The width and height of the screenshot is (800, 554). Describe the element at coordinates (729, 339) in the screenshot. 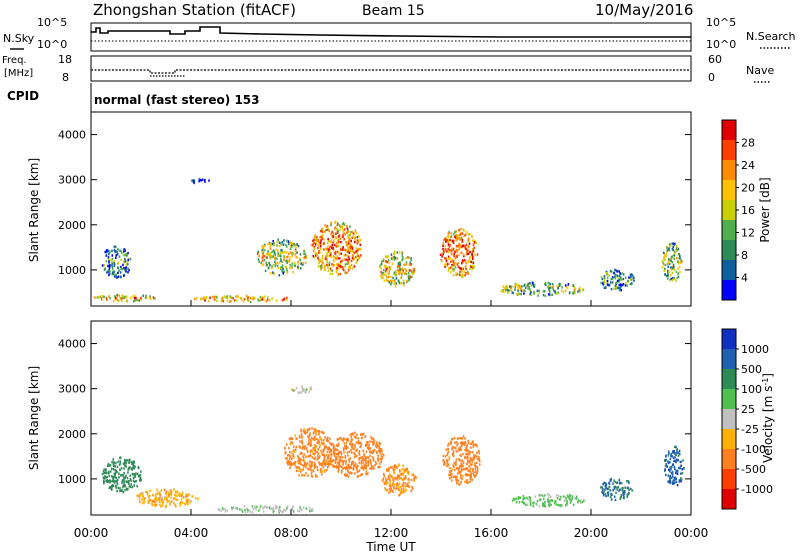

I see `colorbar-segment` at that location.